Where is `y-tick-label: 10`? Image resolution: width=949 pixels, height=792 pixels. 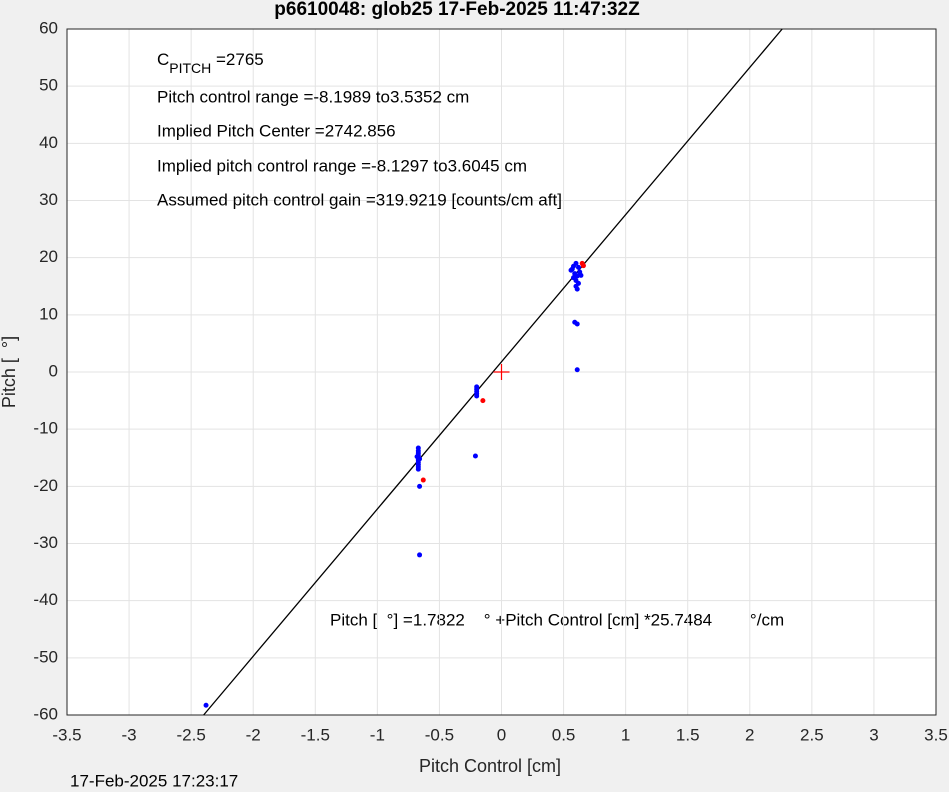 y-tick-label: 10 is located at coordinates (48, 313).